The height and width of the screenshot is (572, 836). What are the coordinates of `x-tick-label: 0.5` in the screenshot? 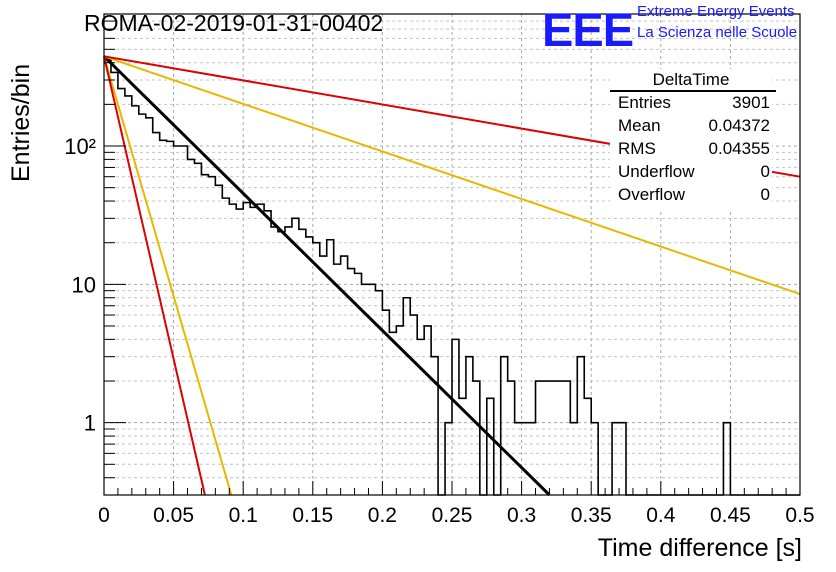 It's located at (799, 515).